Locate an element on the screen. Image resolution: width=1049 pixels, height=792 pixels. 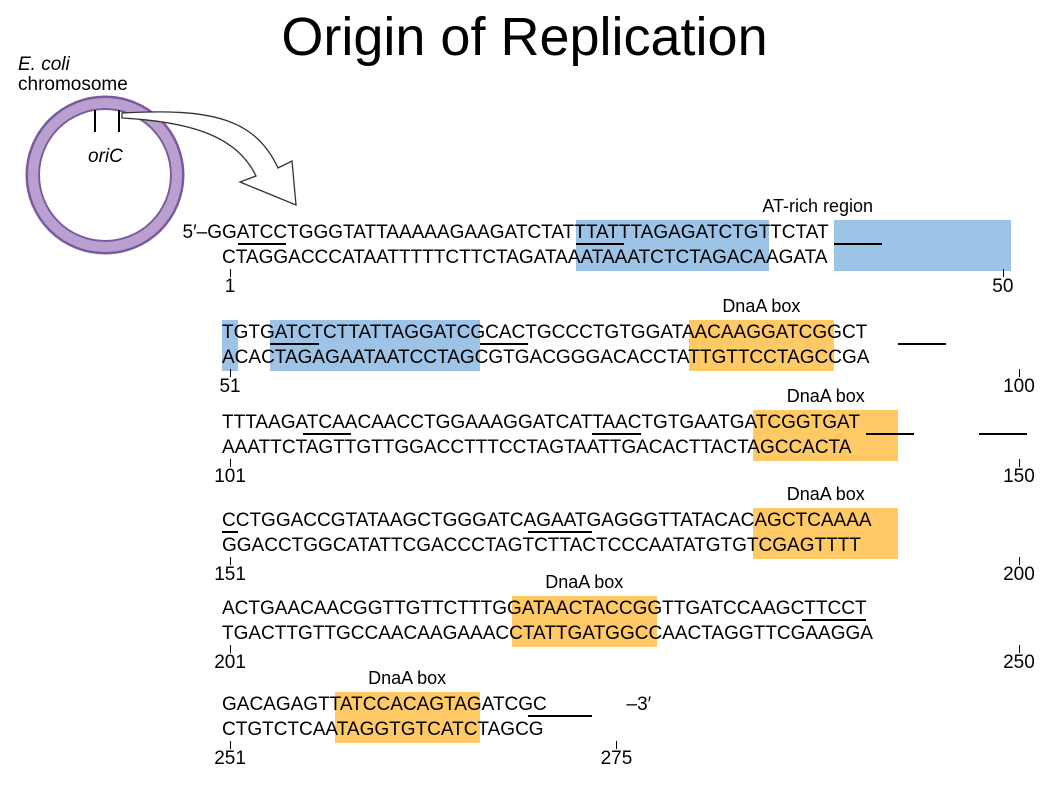
position-number-end: 50 is located at coordinates (1003, 286).